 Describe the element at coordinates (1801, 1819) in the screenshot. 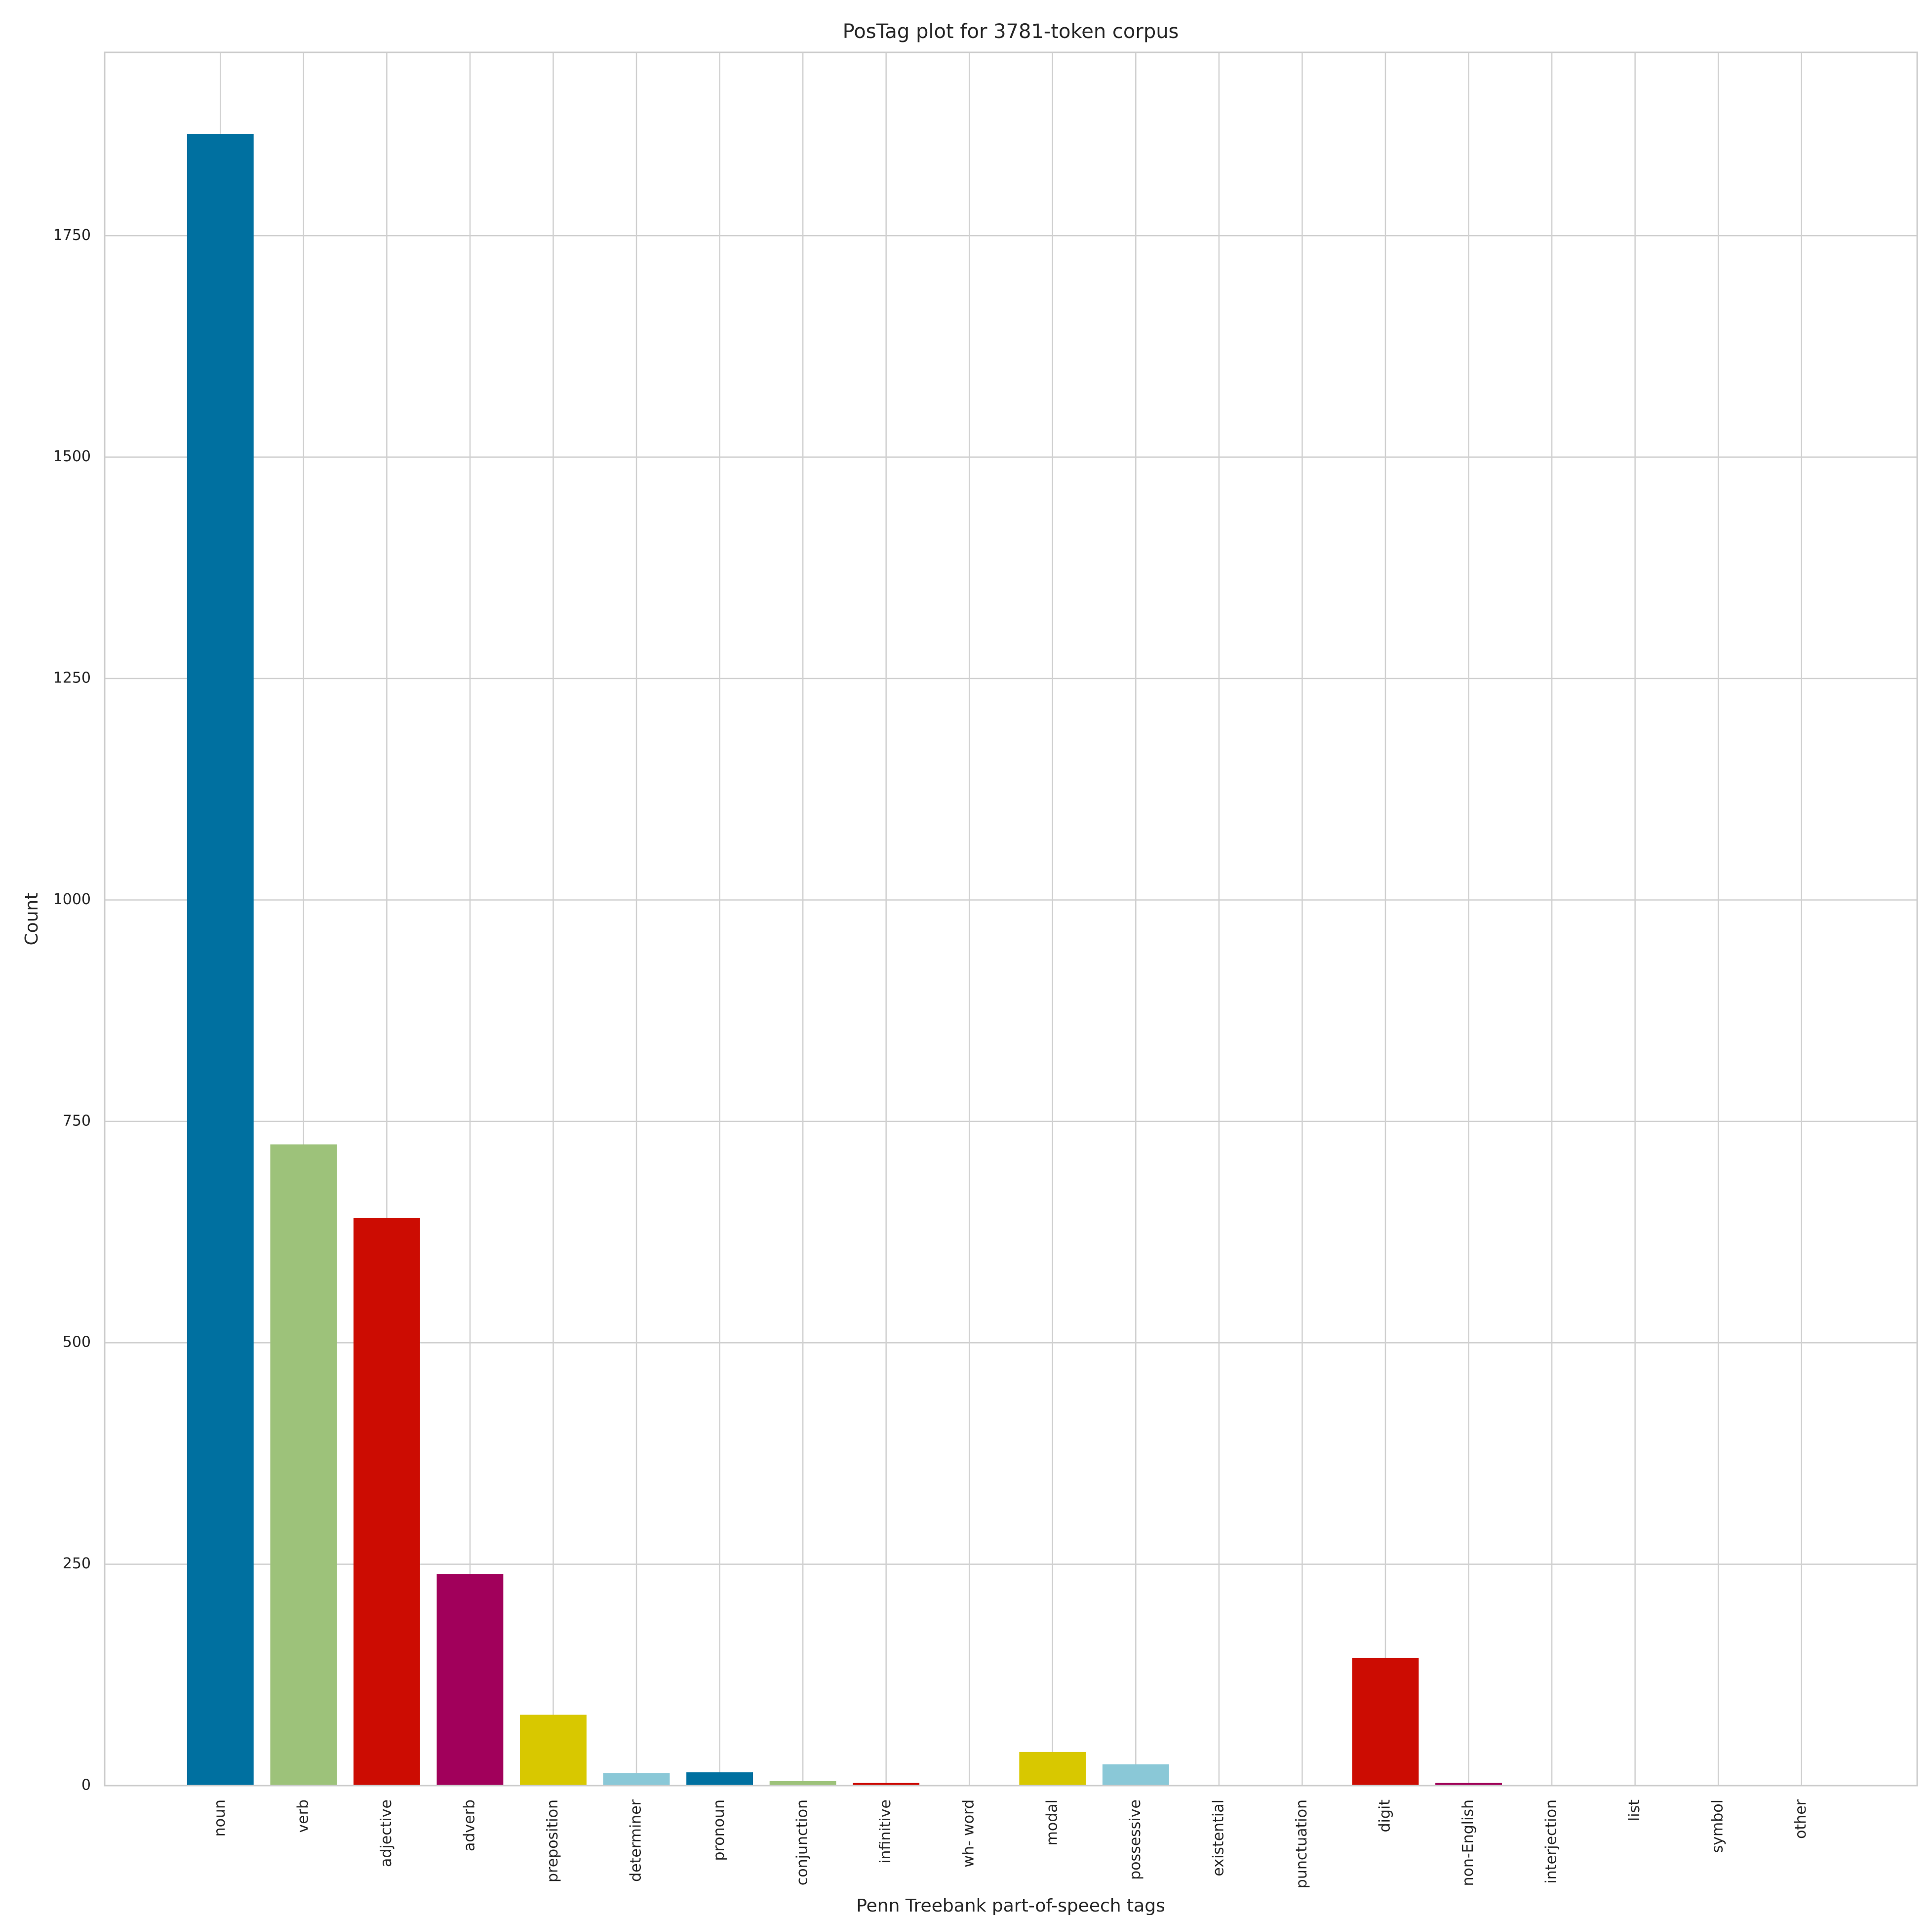

I see `x-tick-label: other` at that location.